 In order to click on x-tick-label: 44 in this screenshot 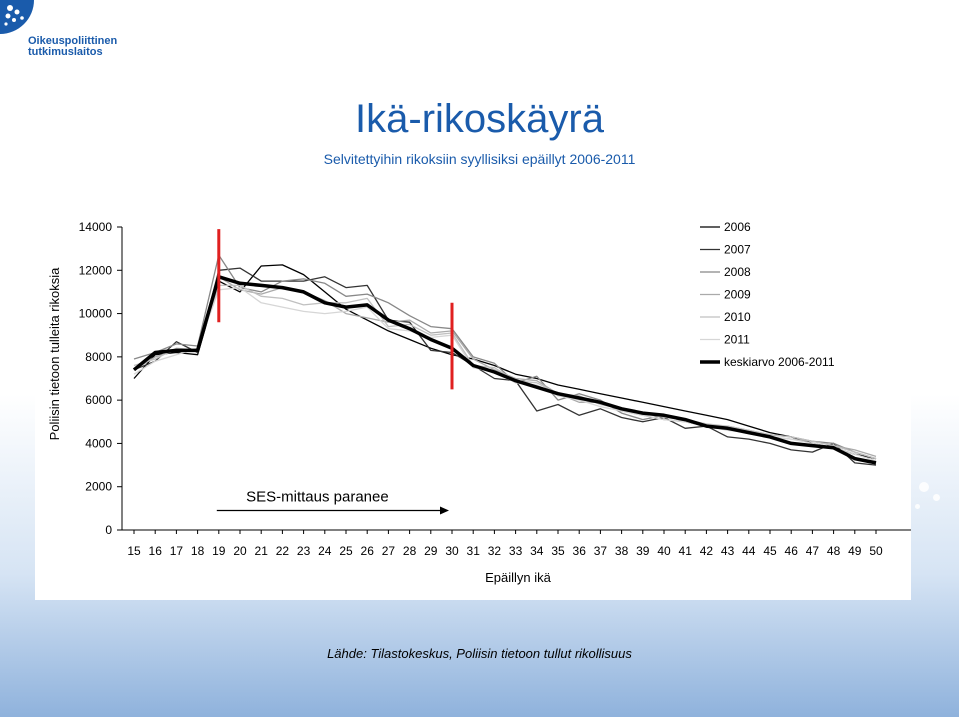, I will do `click(749, 551)`.